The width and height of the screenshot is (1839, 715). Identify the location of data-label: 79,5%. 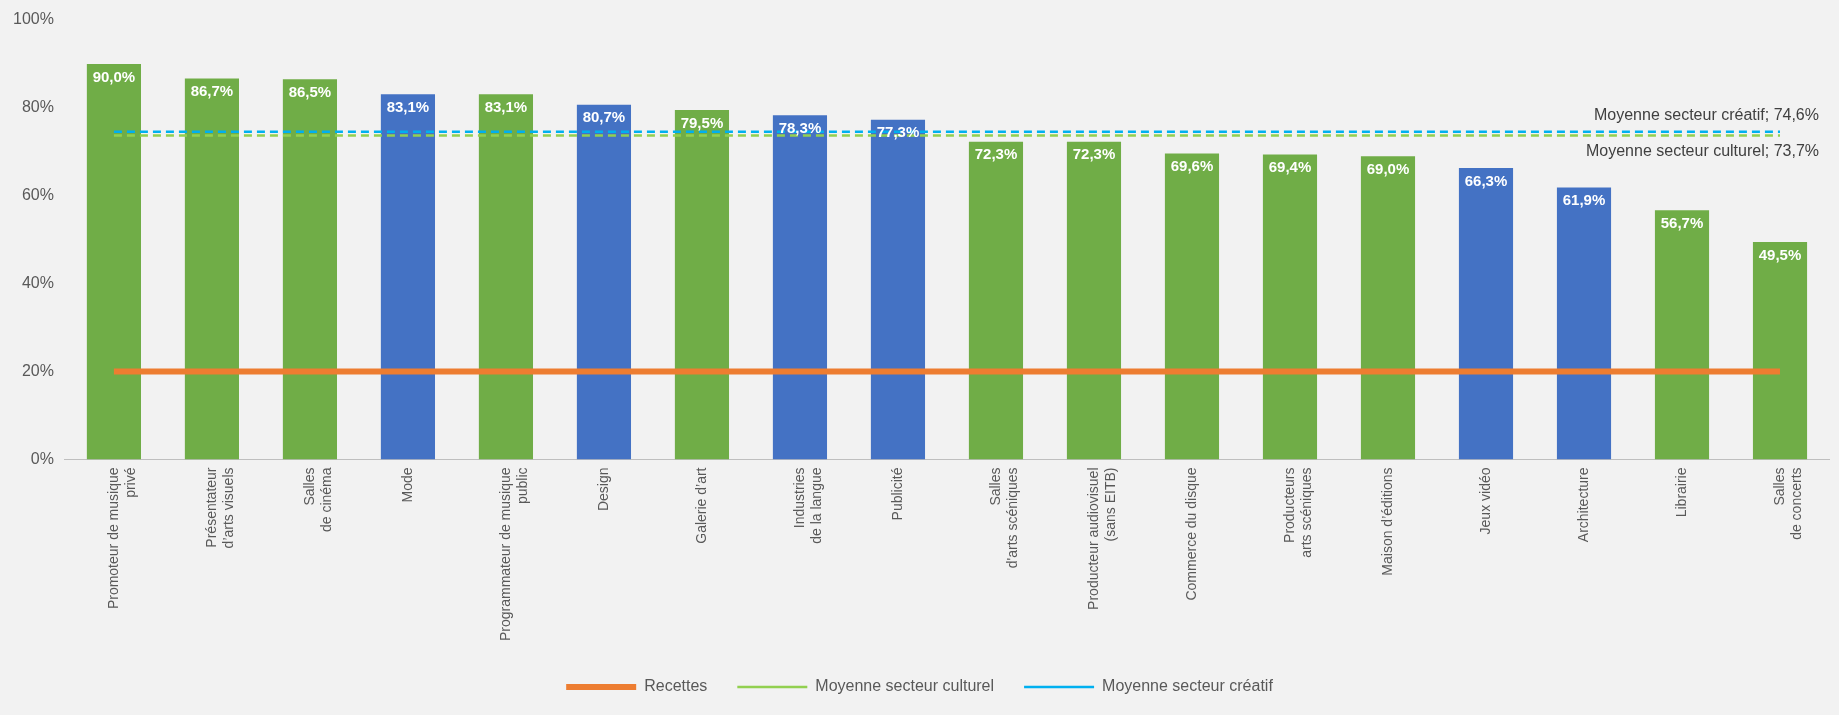
(702, 122).